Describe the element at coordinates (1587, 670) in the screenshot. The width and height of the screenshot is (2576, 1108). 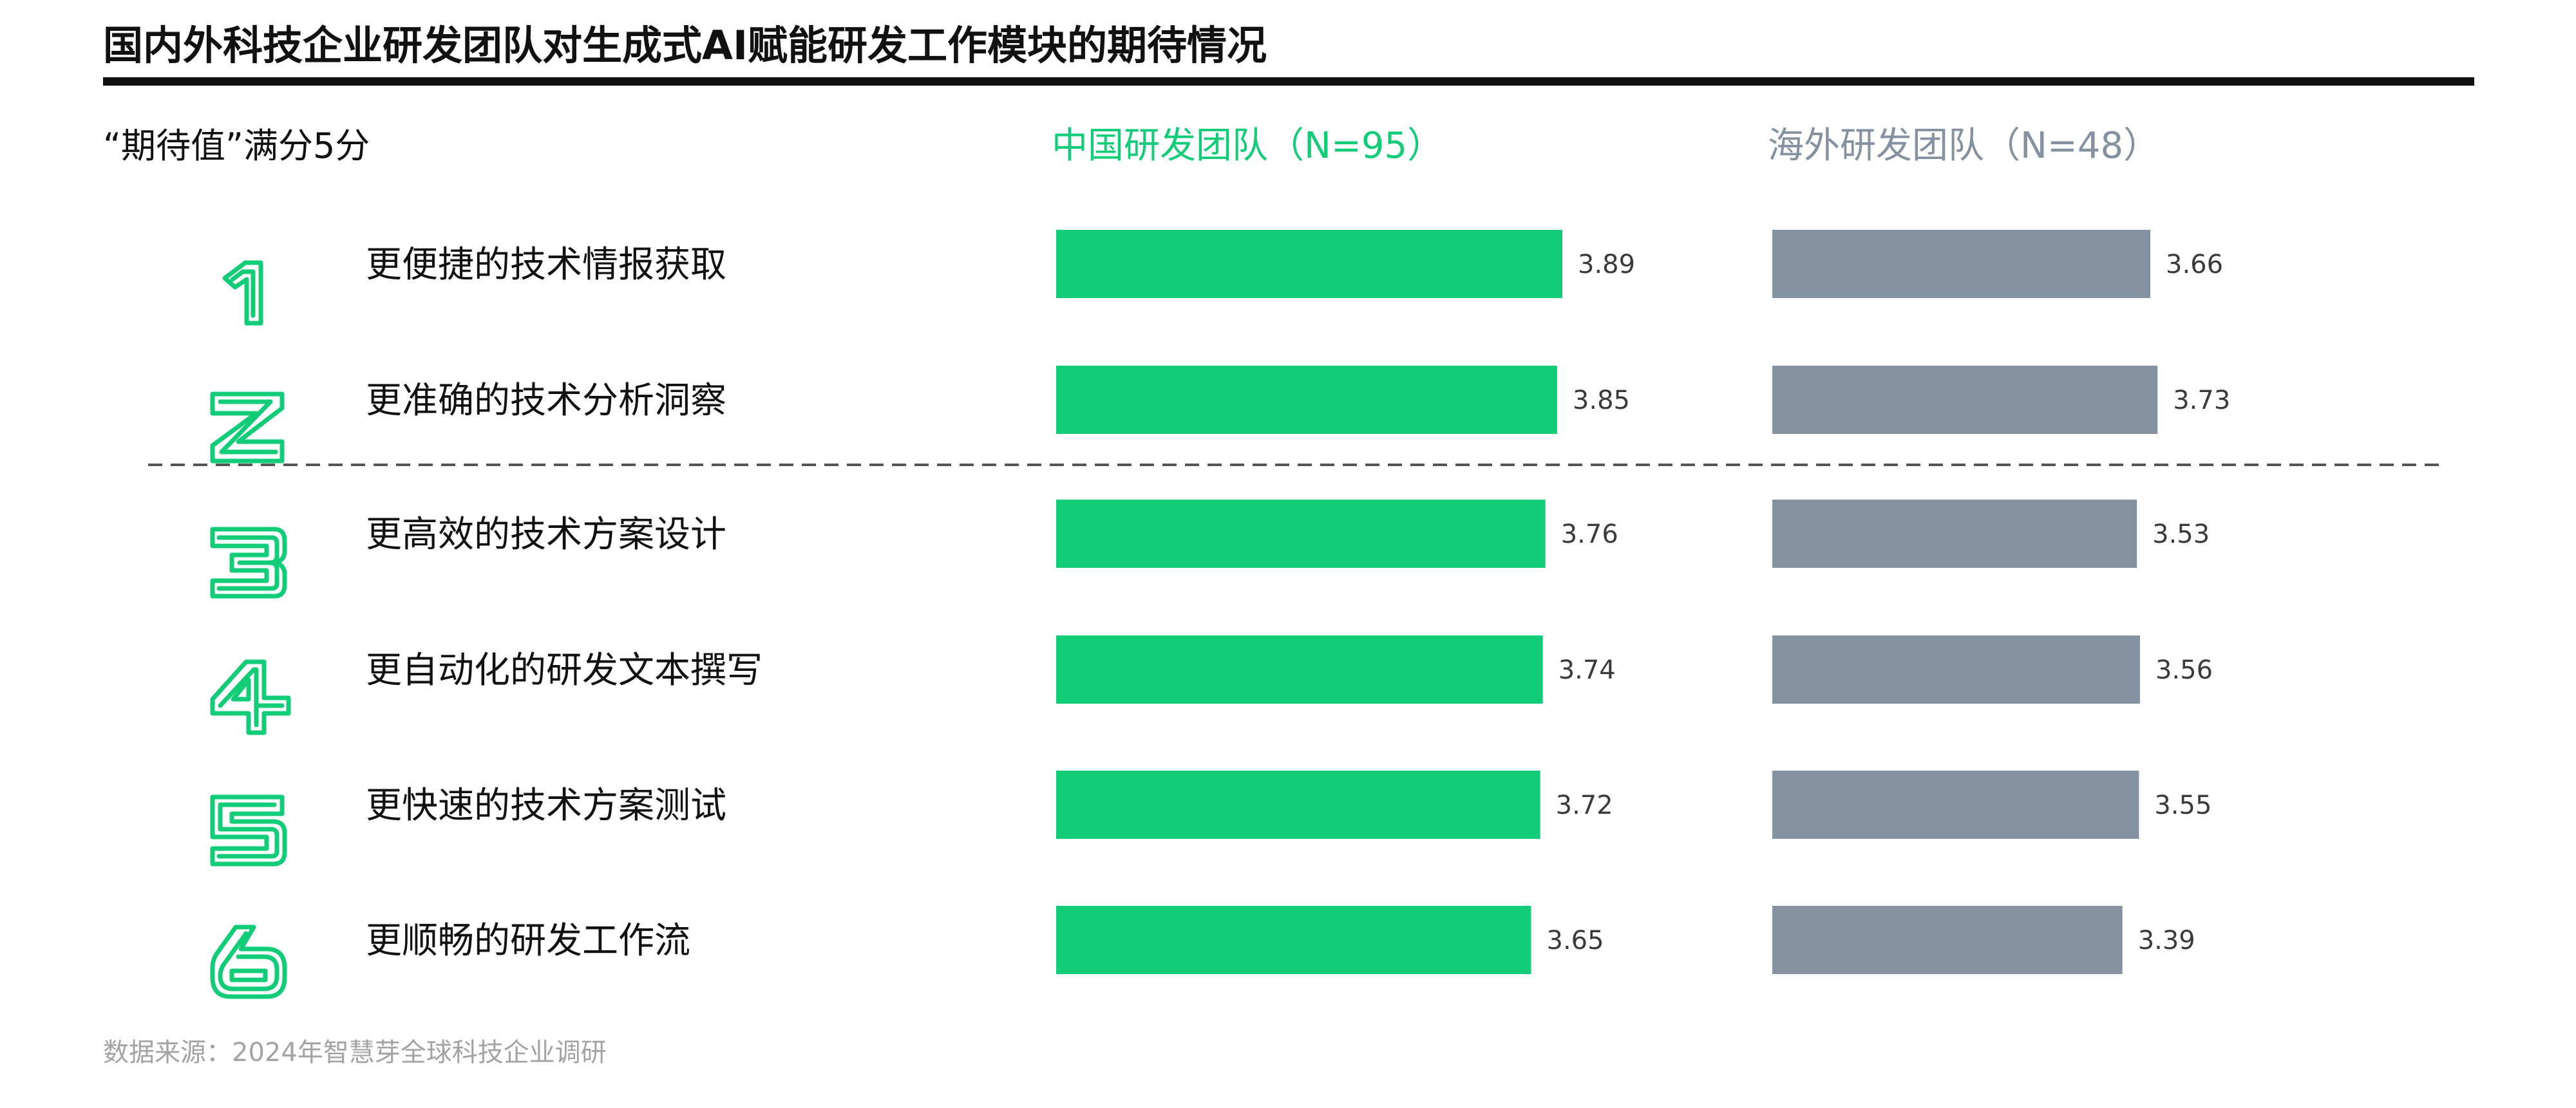
I see `value-label-china: 3.74` at that location.